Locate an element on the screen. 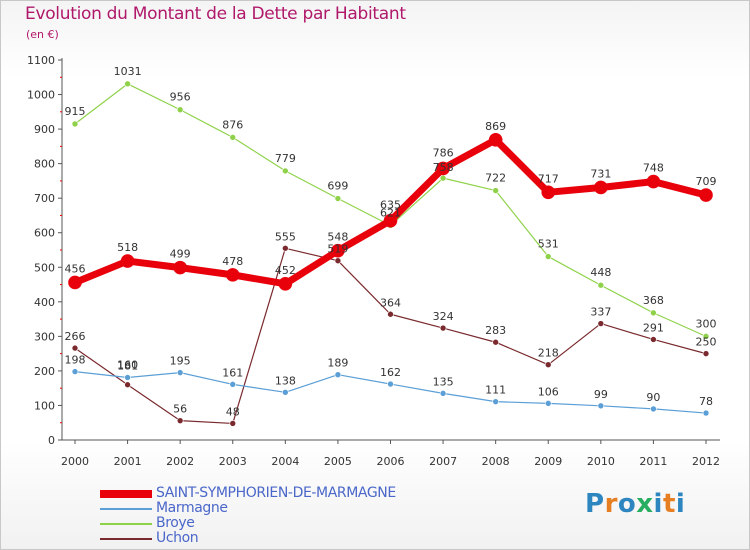 The height and width of the screenshot is (550, 750). data-label-uchon: 160 is located at coordinates (127, 365).